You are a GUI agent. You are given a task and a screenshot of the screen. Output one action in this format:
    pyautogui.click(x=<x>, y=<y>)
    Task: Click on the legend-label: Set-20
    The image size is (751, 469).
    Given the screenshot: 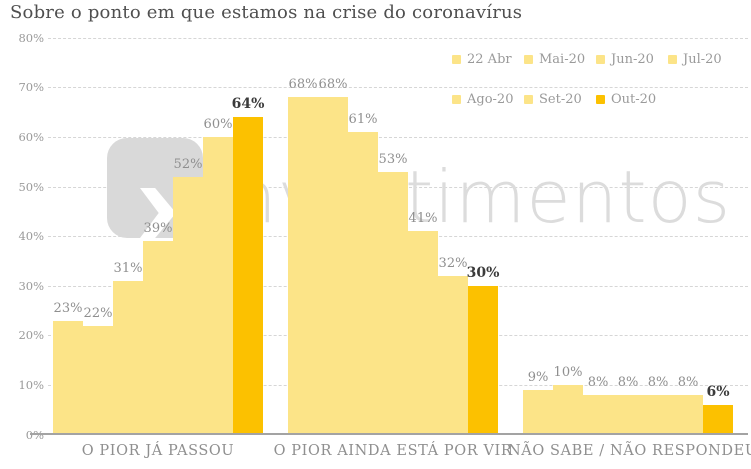 What is the action you would take?
    pyautogui.click(x=560, y=99)
    